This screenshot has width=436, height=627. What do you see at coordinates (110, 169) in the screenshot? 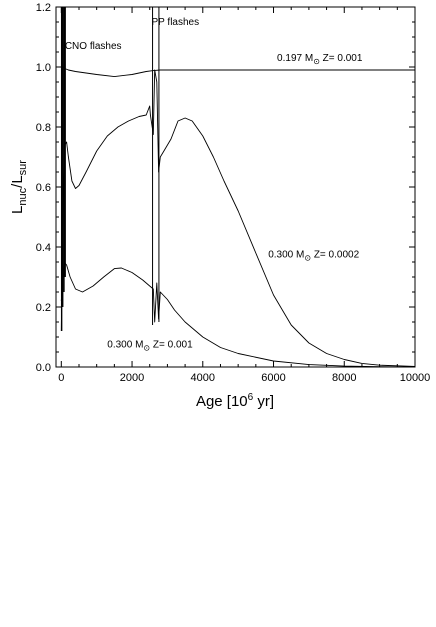
I see `flash-spikes` at bounding box center [110, 169].